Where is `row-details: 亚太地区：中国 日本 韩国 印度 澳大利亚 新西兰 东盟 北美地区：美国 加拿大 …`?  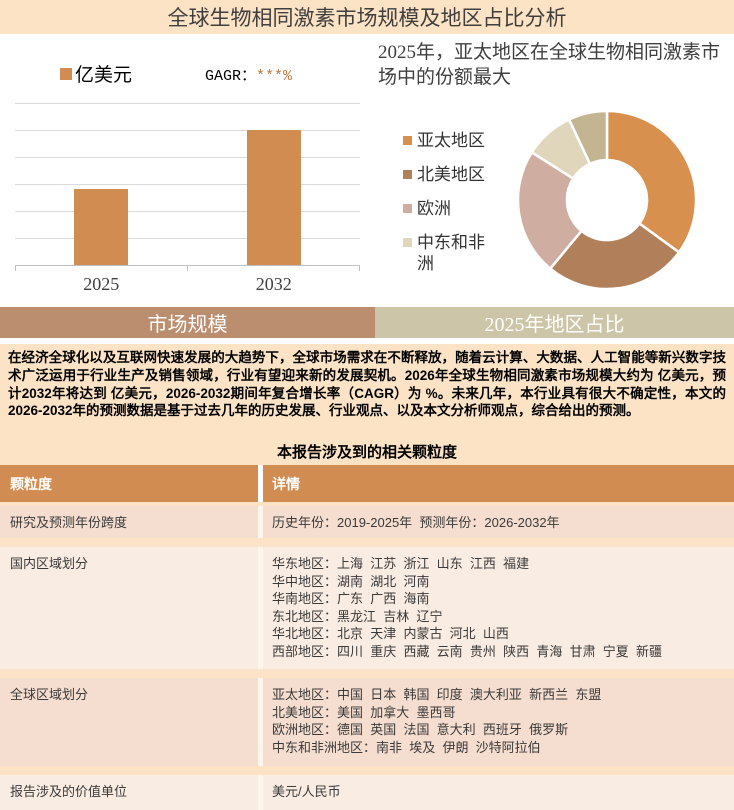
row-details: 亚太地区：中国 日本 韩国 印度 澳大利亚 新西兰 东盟 北美地区：美国 加拿大 … is located at coordinates (498, 722).